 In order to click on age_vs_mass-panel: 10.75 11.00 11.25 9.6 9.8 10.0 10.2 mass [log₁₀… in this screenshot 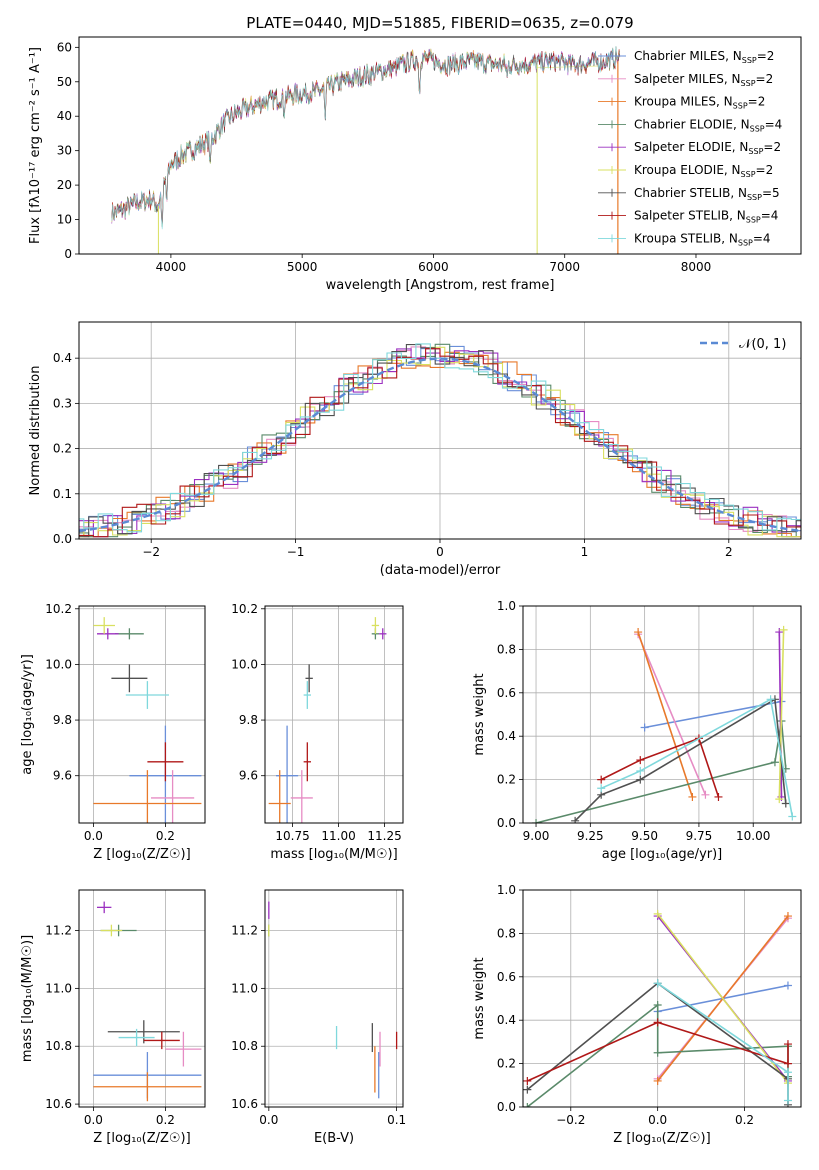, I will do `click(317, 732)`.